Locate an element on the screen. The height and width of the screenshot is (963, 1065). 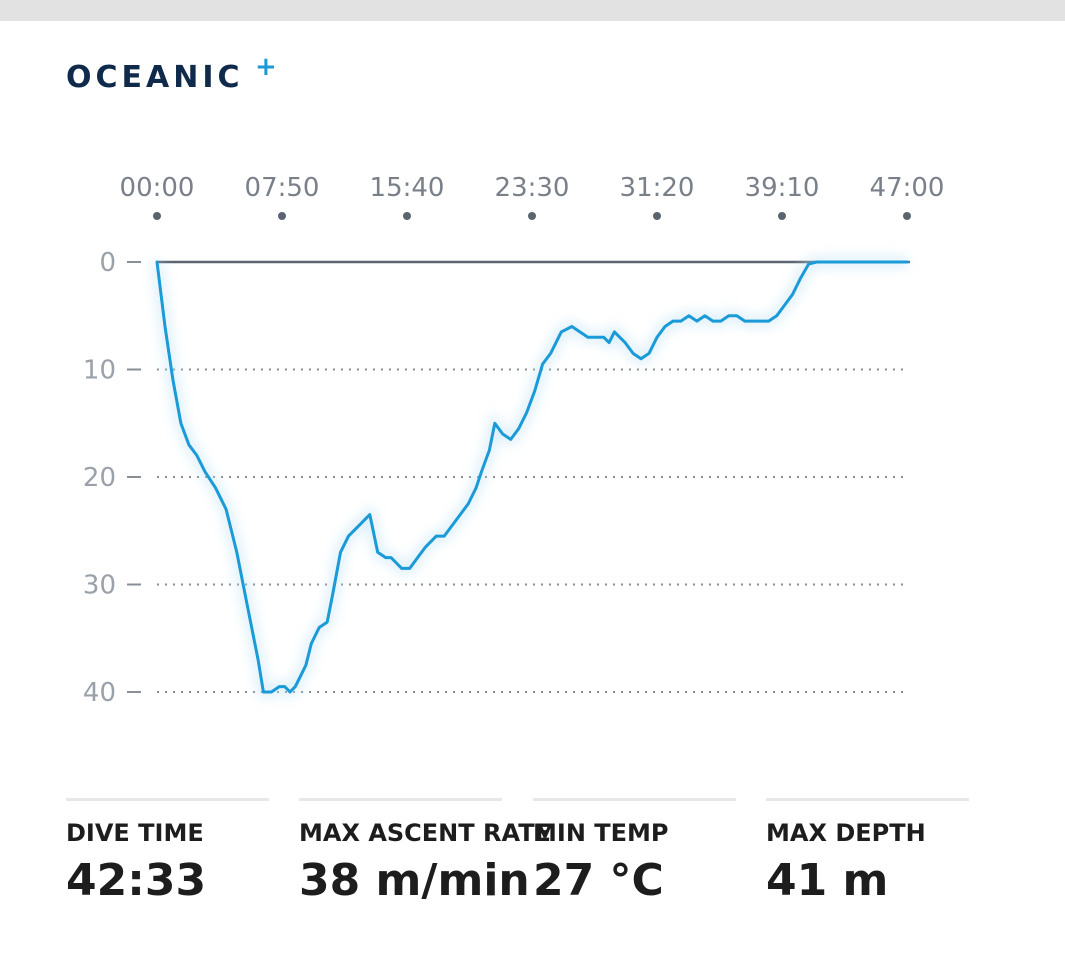
stat-value: 38 m/min is located at coordinates (414, 880).